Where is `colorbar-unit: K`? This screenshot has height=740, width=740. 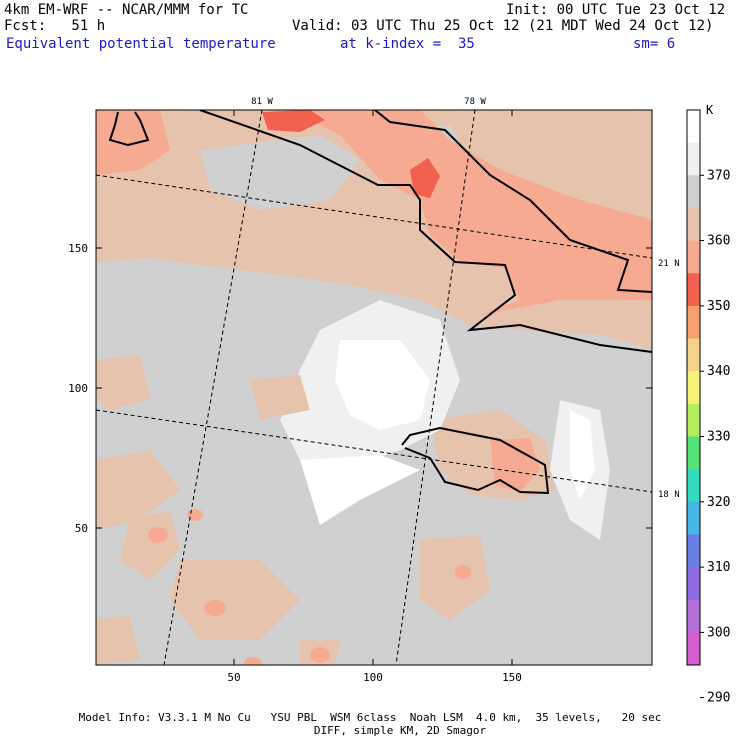
colorbar-unit: K is located at coordinates (710, 110).